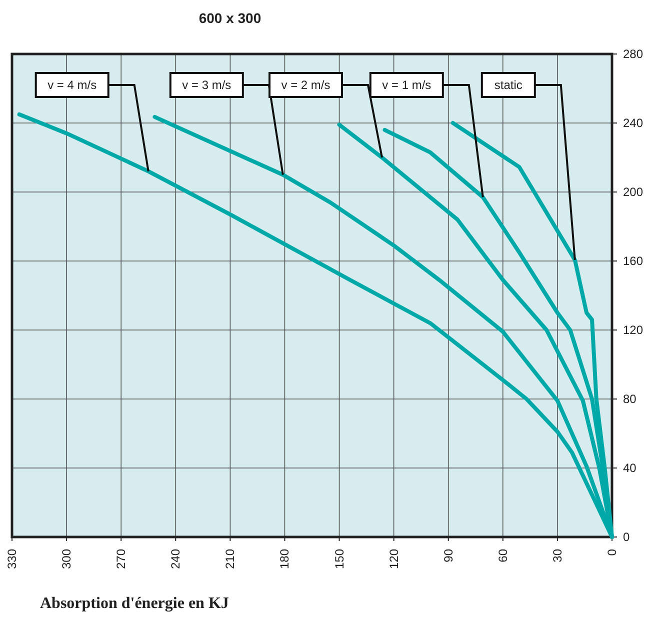  Describe the element at coordinates (407, 85) in the screenshot. I see `annotation: v = 1 m/s` at that location.